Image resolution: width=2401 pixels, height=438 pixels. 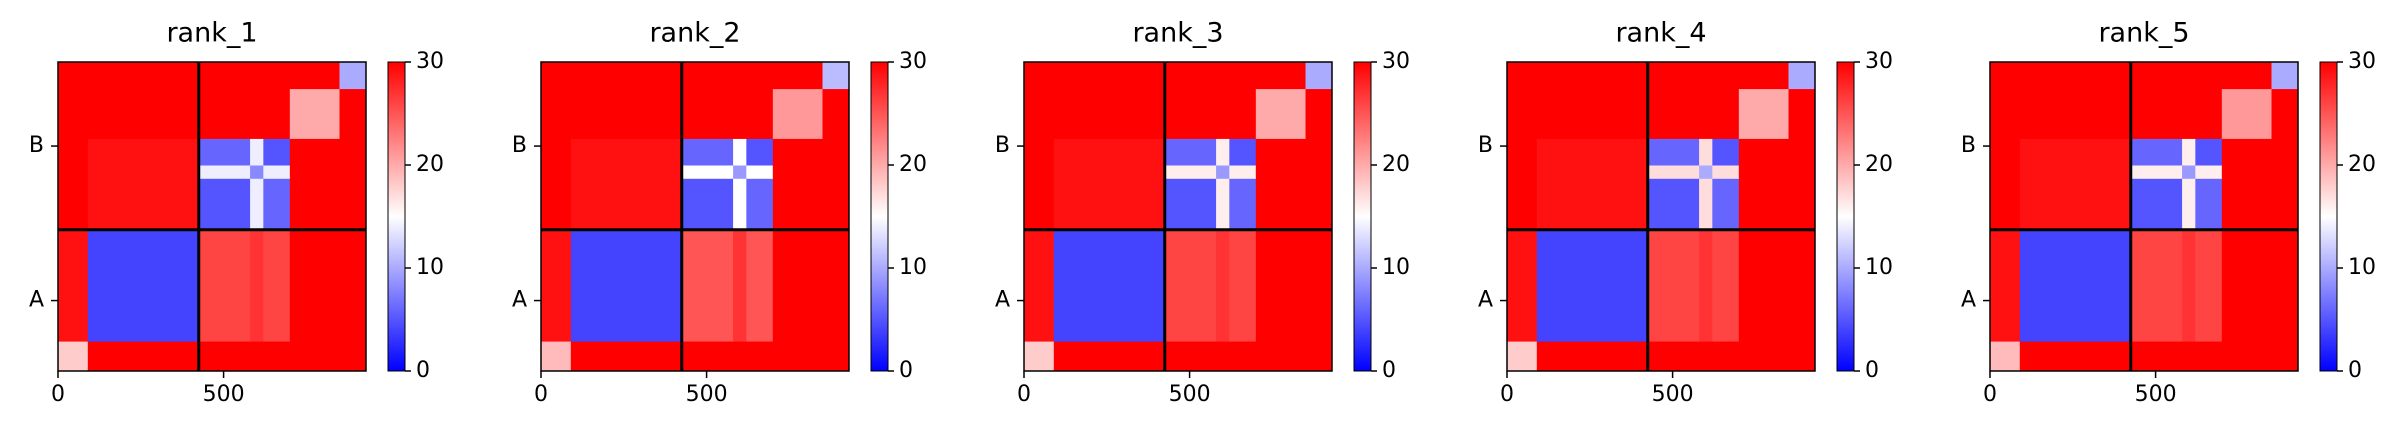 I want to click on y-tick-label: B, so click(x=1002, y=145).